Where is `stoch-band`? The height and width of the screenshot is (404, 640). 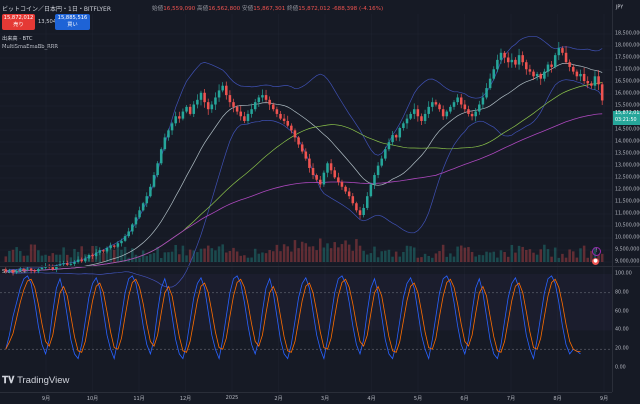 stoch-band is located at coordinates (306, 302).